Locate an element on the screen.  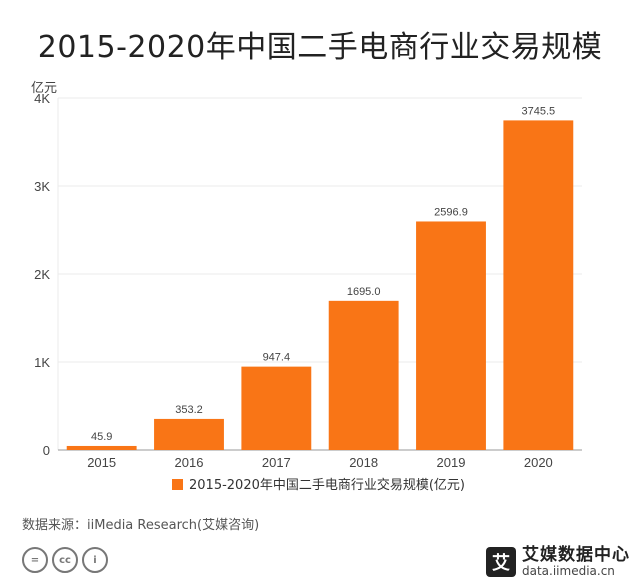
x-axis-ticks: 2015 2016 2017 2018 2019 2020 is located at coordinates (320, 462).